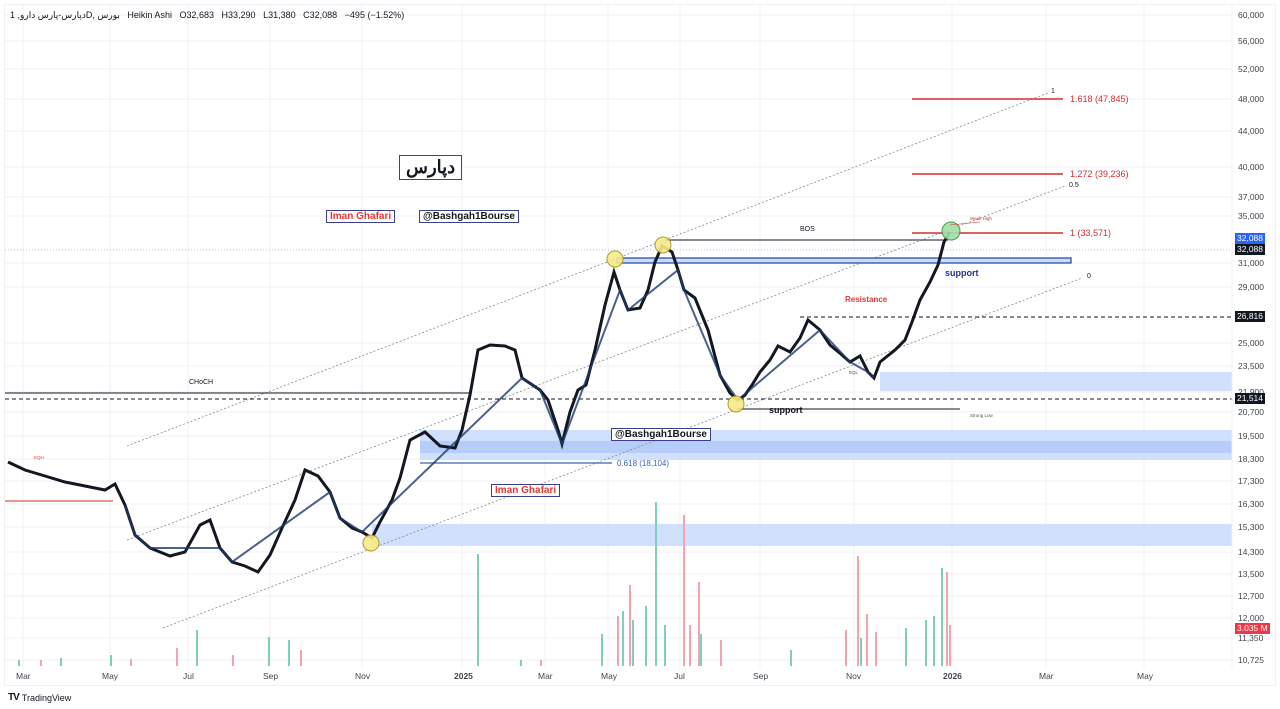  What do you see at coordinates (196, 15) in the screenshot?
I see `legend-open: O32,683` at bounding box center [196, 15].